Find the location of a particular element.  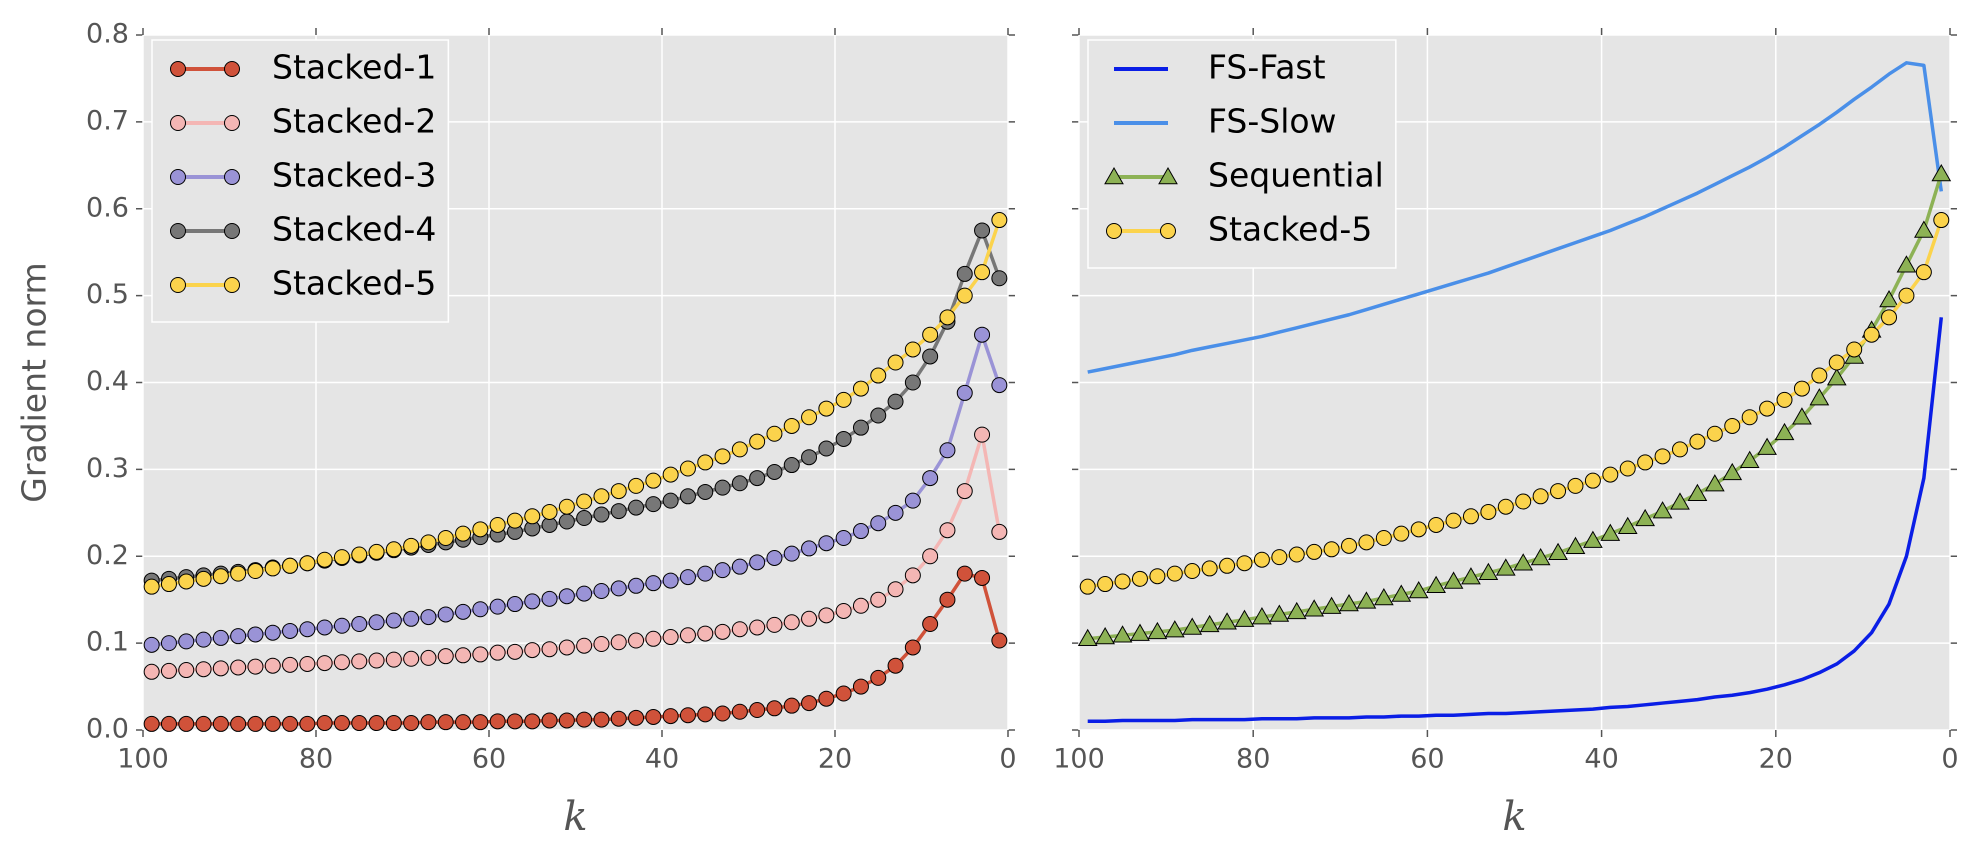

y-tick-label: 0.5 is located at coordinates (107, 294).